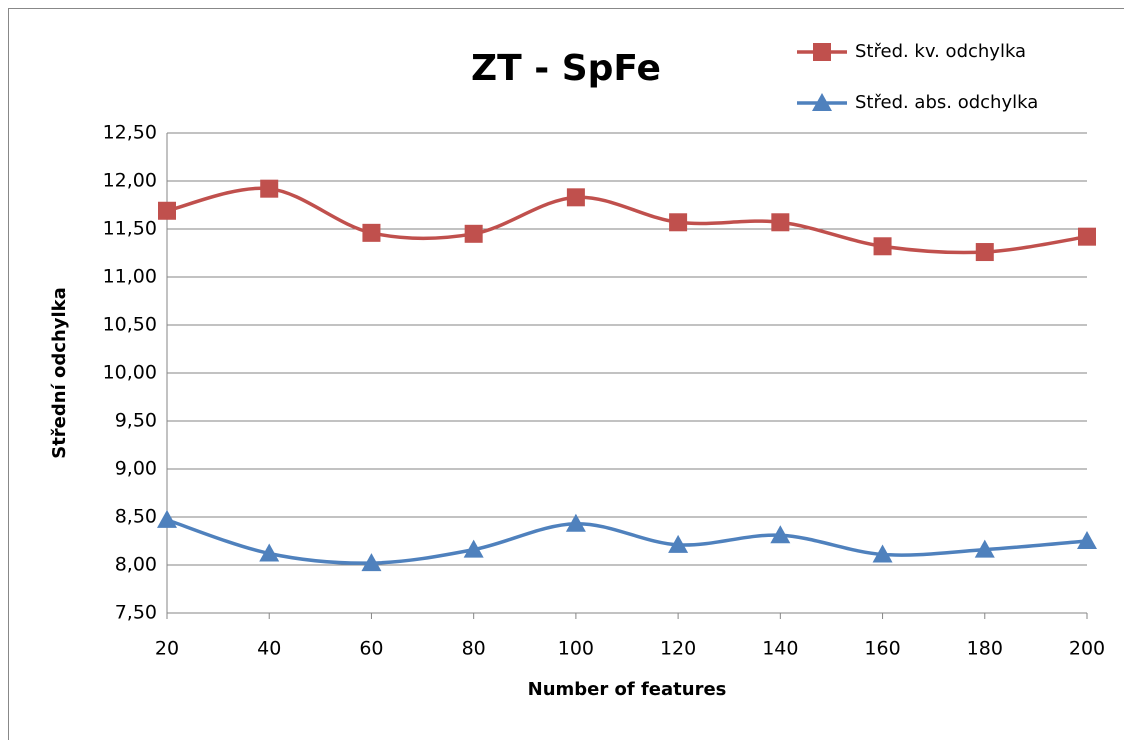  Describe the element at coordinates (136, 517) in the screenshot. I see `y-tick-label: 8,50` at that location.